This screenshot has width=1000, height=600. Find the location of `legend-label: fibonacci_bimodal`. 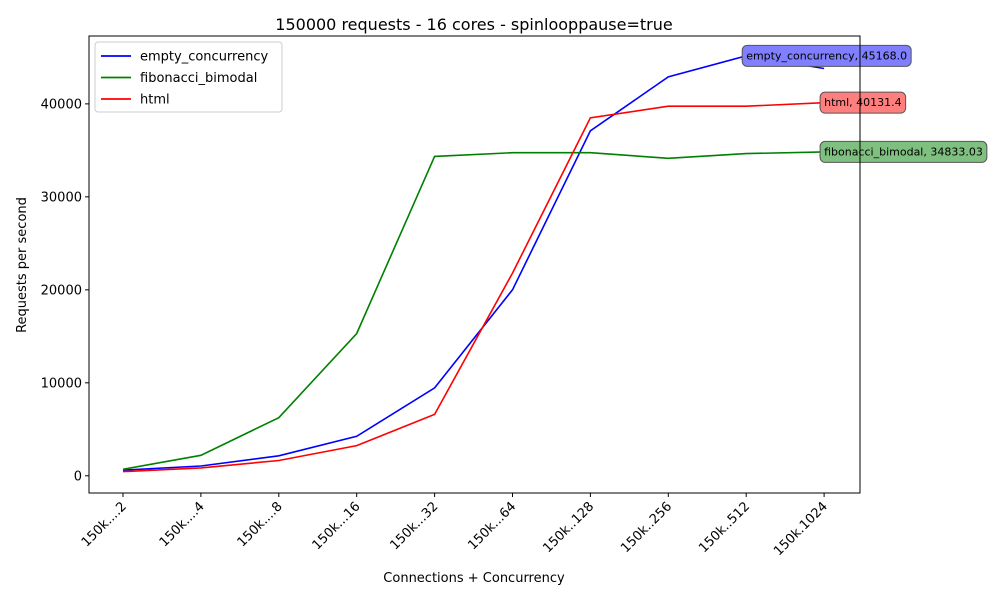

legend-label: fibonacci_bimodal is located at coordinates (198, 78).